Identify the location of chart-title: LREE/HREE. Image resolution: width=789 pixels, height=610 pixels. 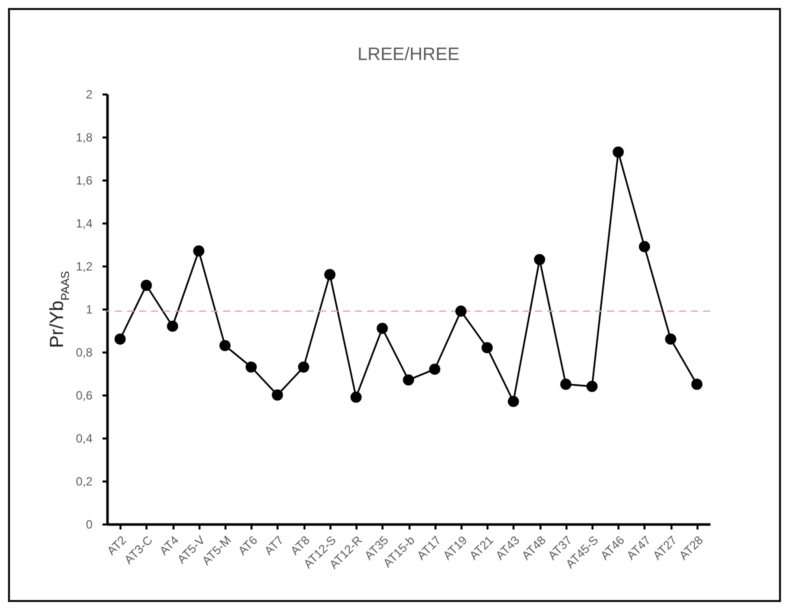
(408, 54).